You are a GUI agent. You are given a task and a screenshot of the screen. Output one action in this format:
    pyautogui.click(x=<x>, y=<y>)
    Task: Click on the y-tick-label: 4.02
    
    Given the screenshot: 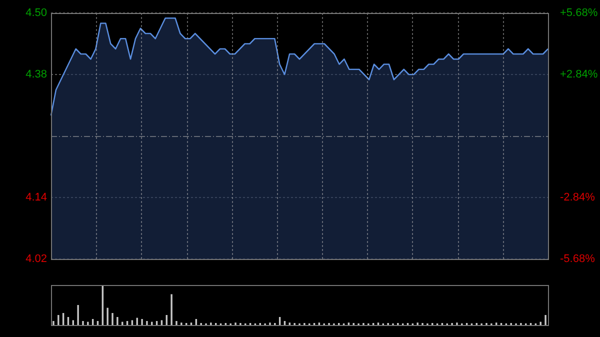 What is the action you would take?
    pyautogui.click(x=36, y=259)
    